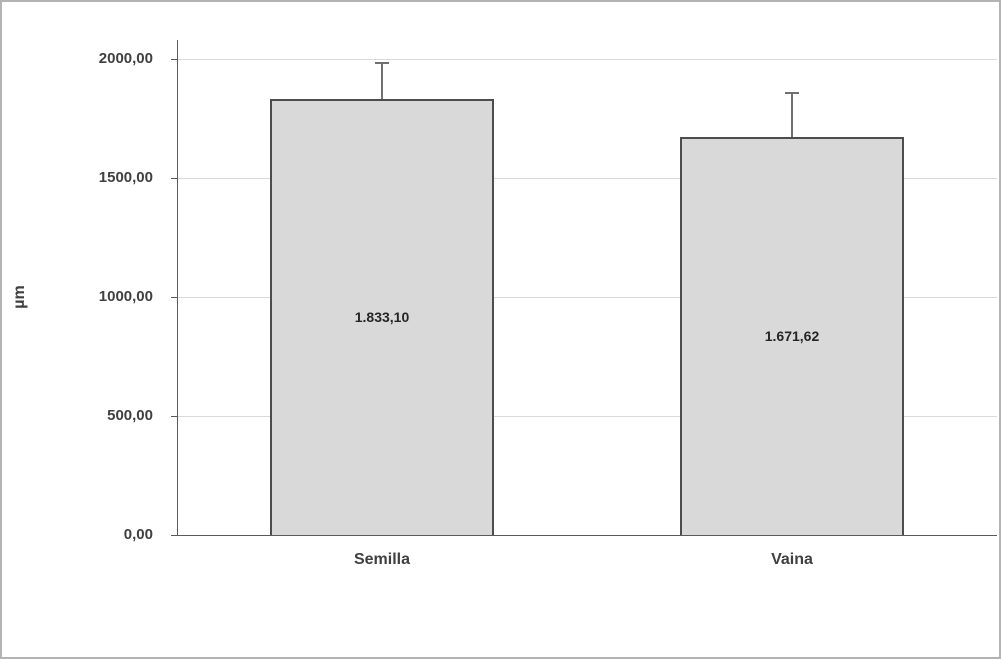  What do you see at coordinates (587, 564) in the screenshot?
I see `x-category-labels: Semilla Vaina` at bounding box center [587, 564].